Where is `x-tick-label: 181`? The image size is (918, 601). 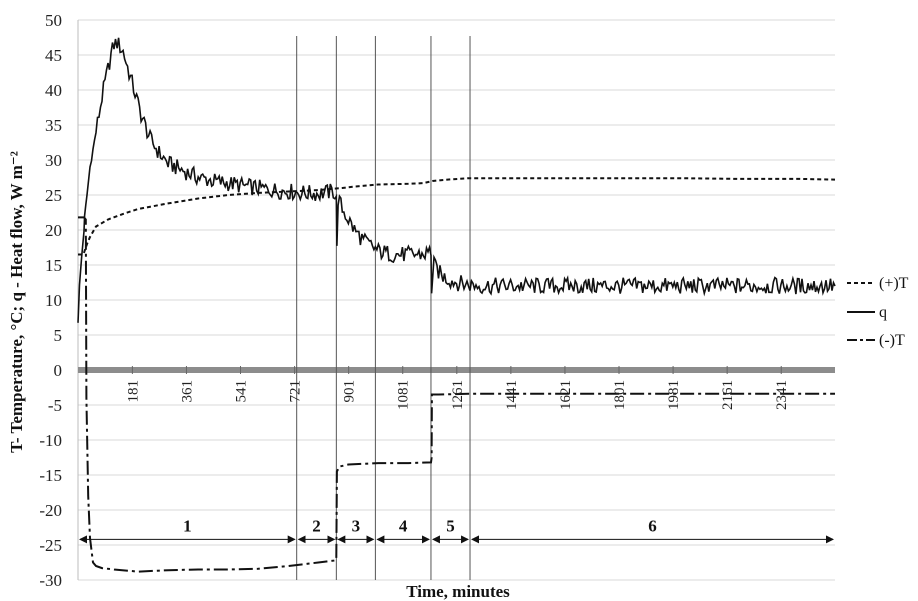 x-tick-label: 181 is located at coordinates (133, 391).